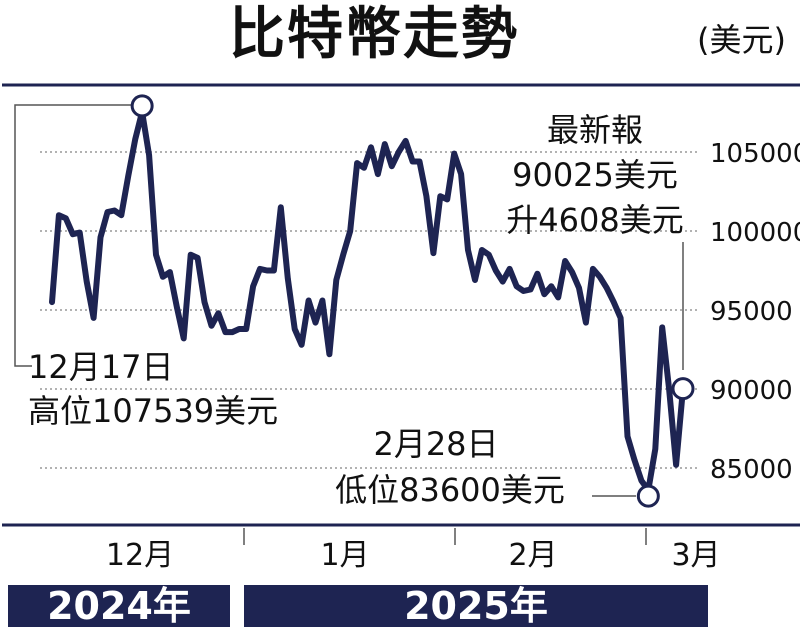  I want to click on high-marker, so click(142, 106).